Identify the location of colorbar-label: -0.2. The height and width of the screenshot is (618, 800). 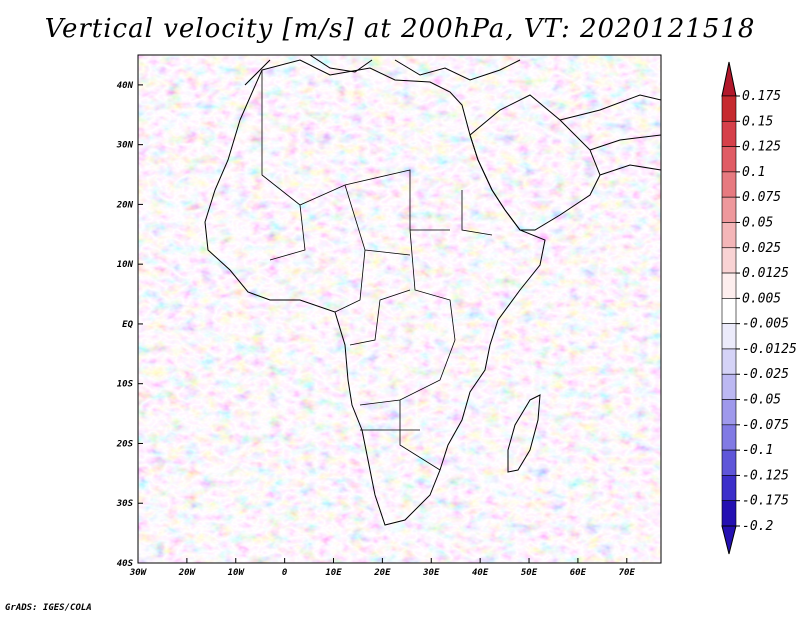
(757, 526).